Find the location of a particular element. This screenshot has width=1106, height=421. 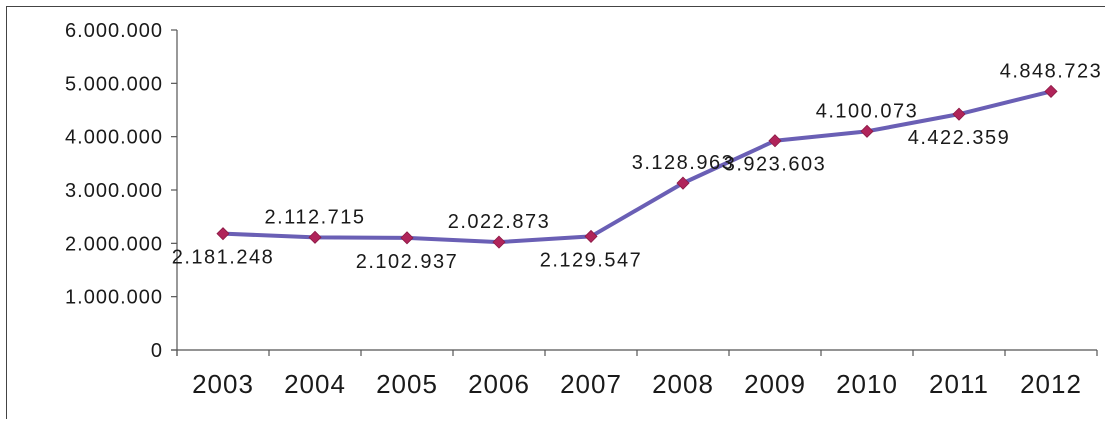

data-label: 2.129.547 is located at coordinates (591, 260).